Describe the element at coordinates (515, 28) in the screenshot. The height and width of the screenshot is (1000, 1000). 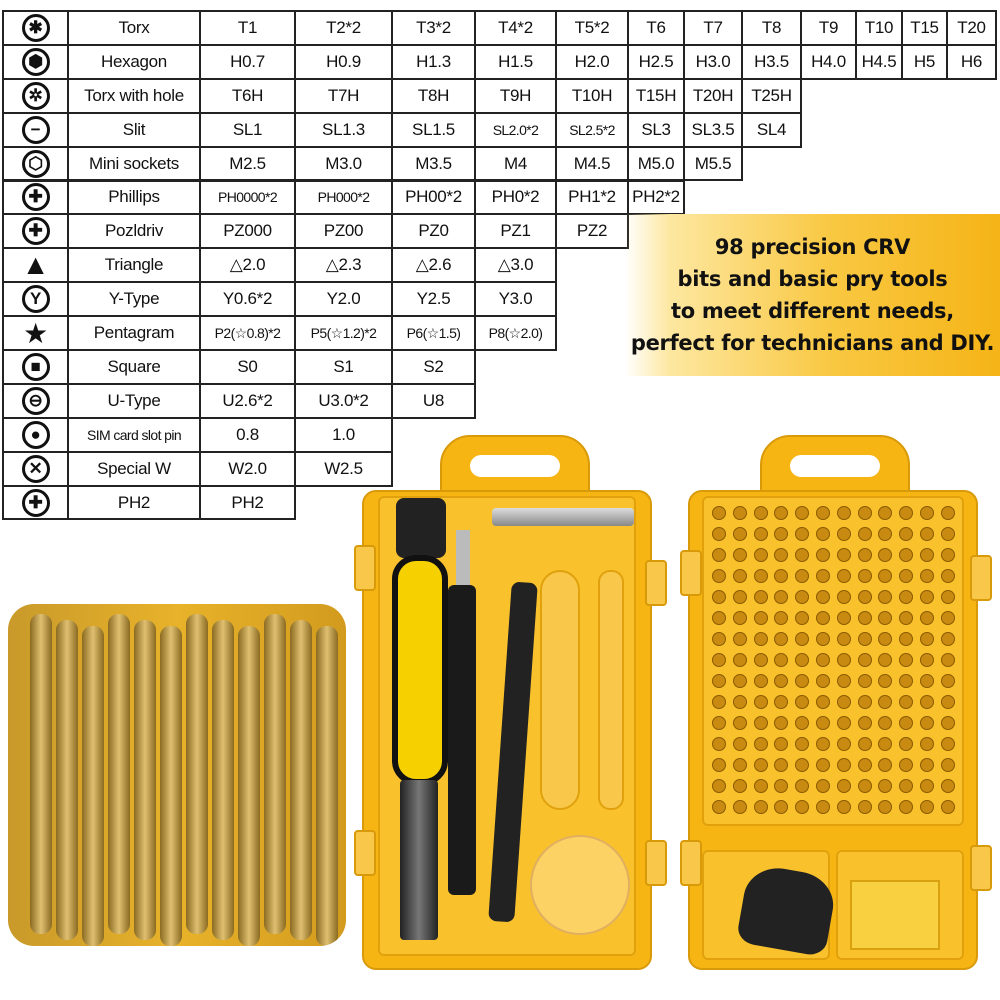
I see `table-cell: T4*2` at that location.